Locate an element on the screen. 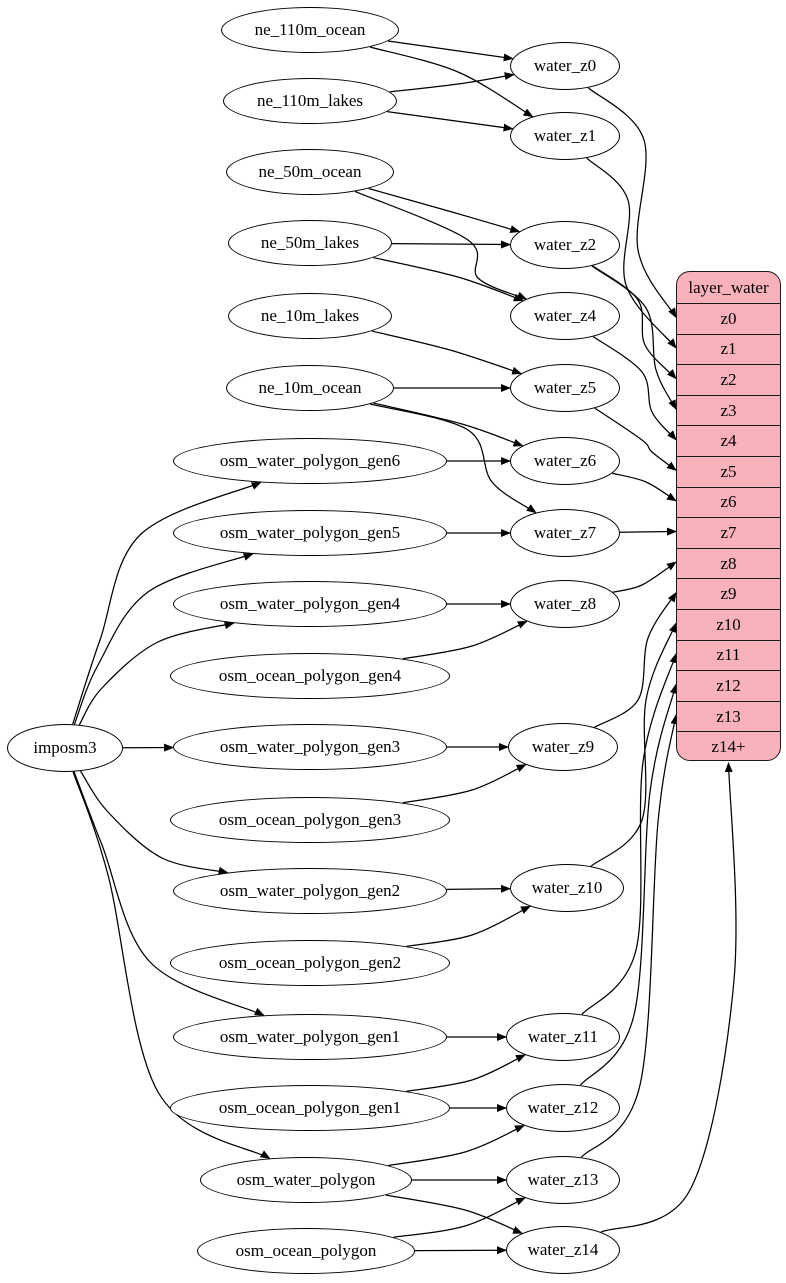 This screenshot has width=786, height=1283. table-row-z1: z1 is located at coordinates (728, 349).